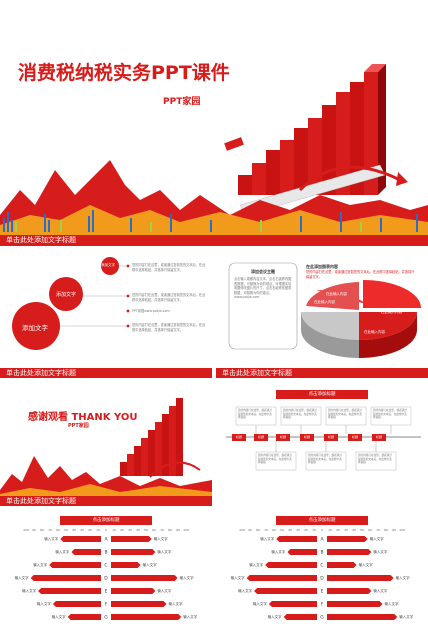 The width and height of the screenshot is (428, 630). Describe the element at coordinates (325, 459) in the screenshot. I see `timeline-note-6: 您的内容打在这里，或者通过复制您的文本后，在此框中选择粘贴` at that location.